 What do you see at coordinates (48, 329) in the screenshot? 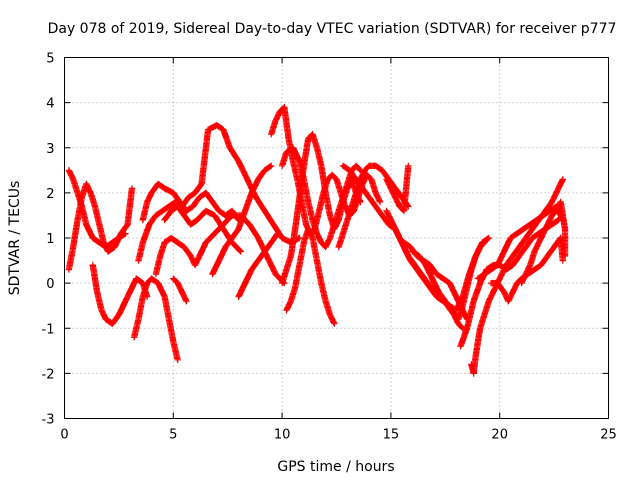
I see `y-tick-label: -1` at bounding box center [48, 329].